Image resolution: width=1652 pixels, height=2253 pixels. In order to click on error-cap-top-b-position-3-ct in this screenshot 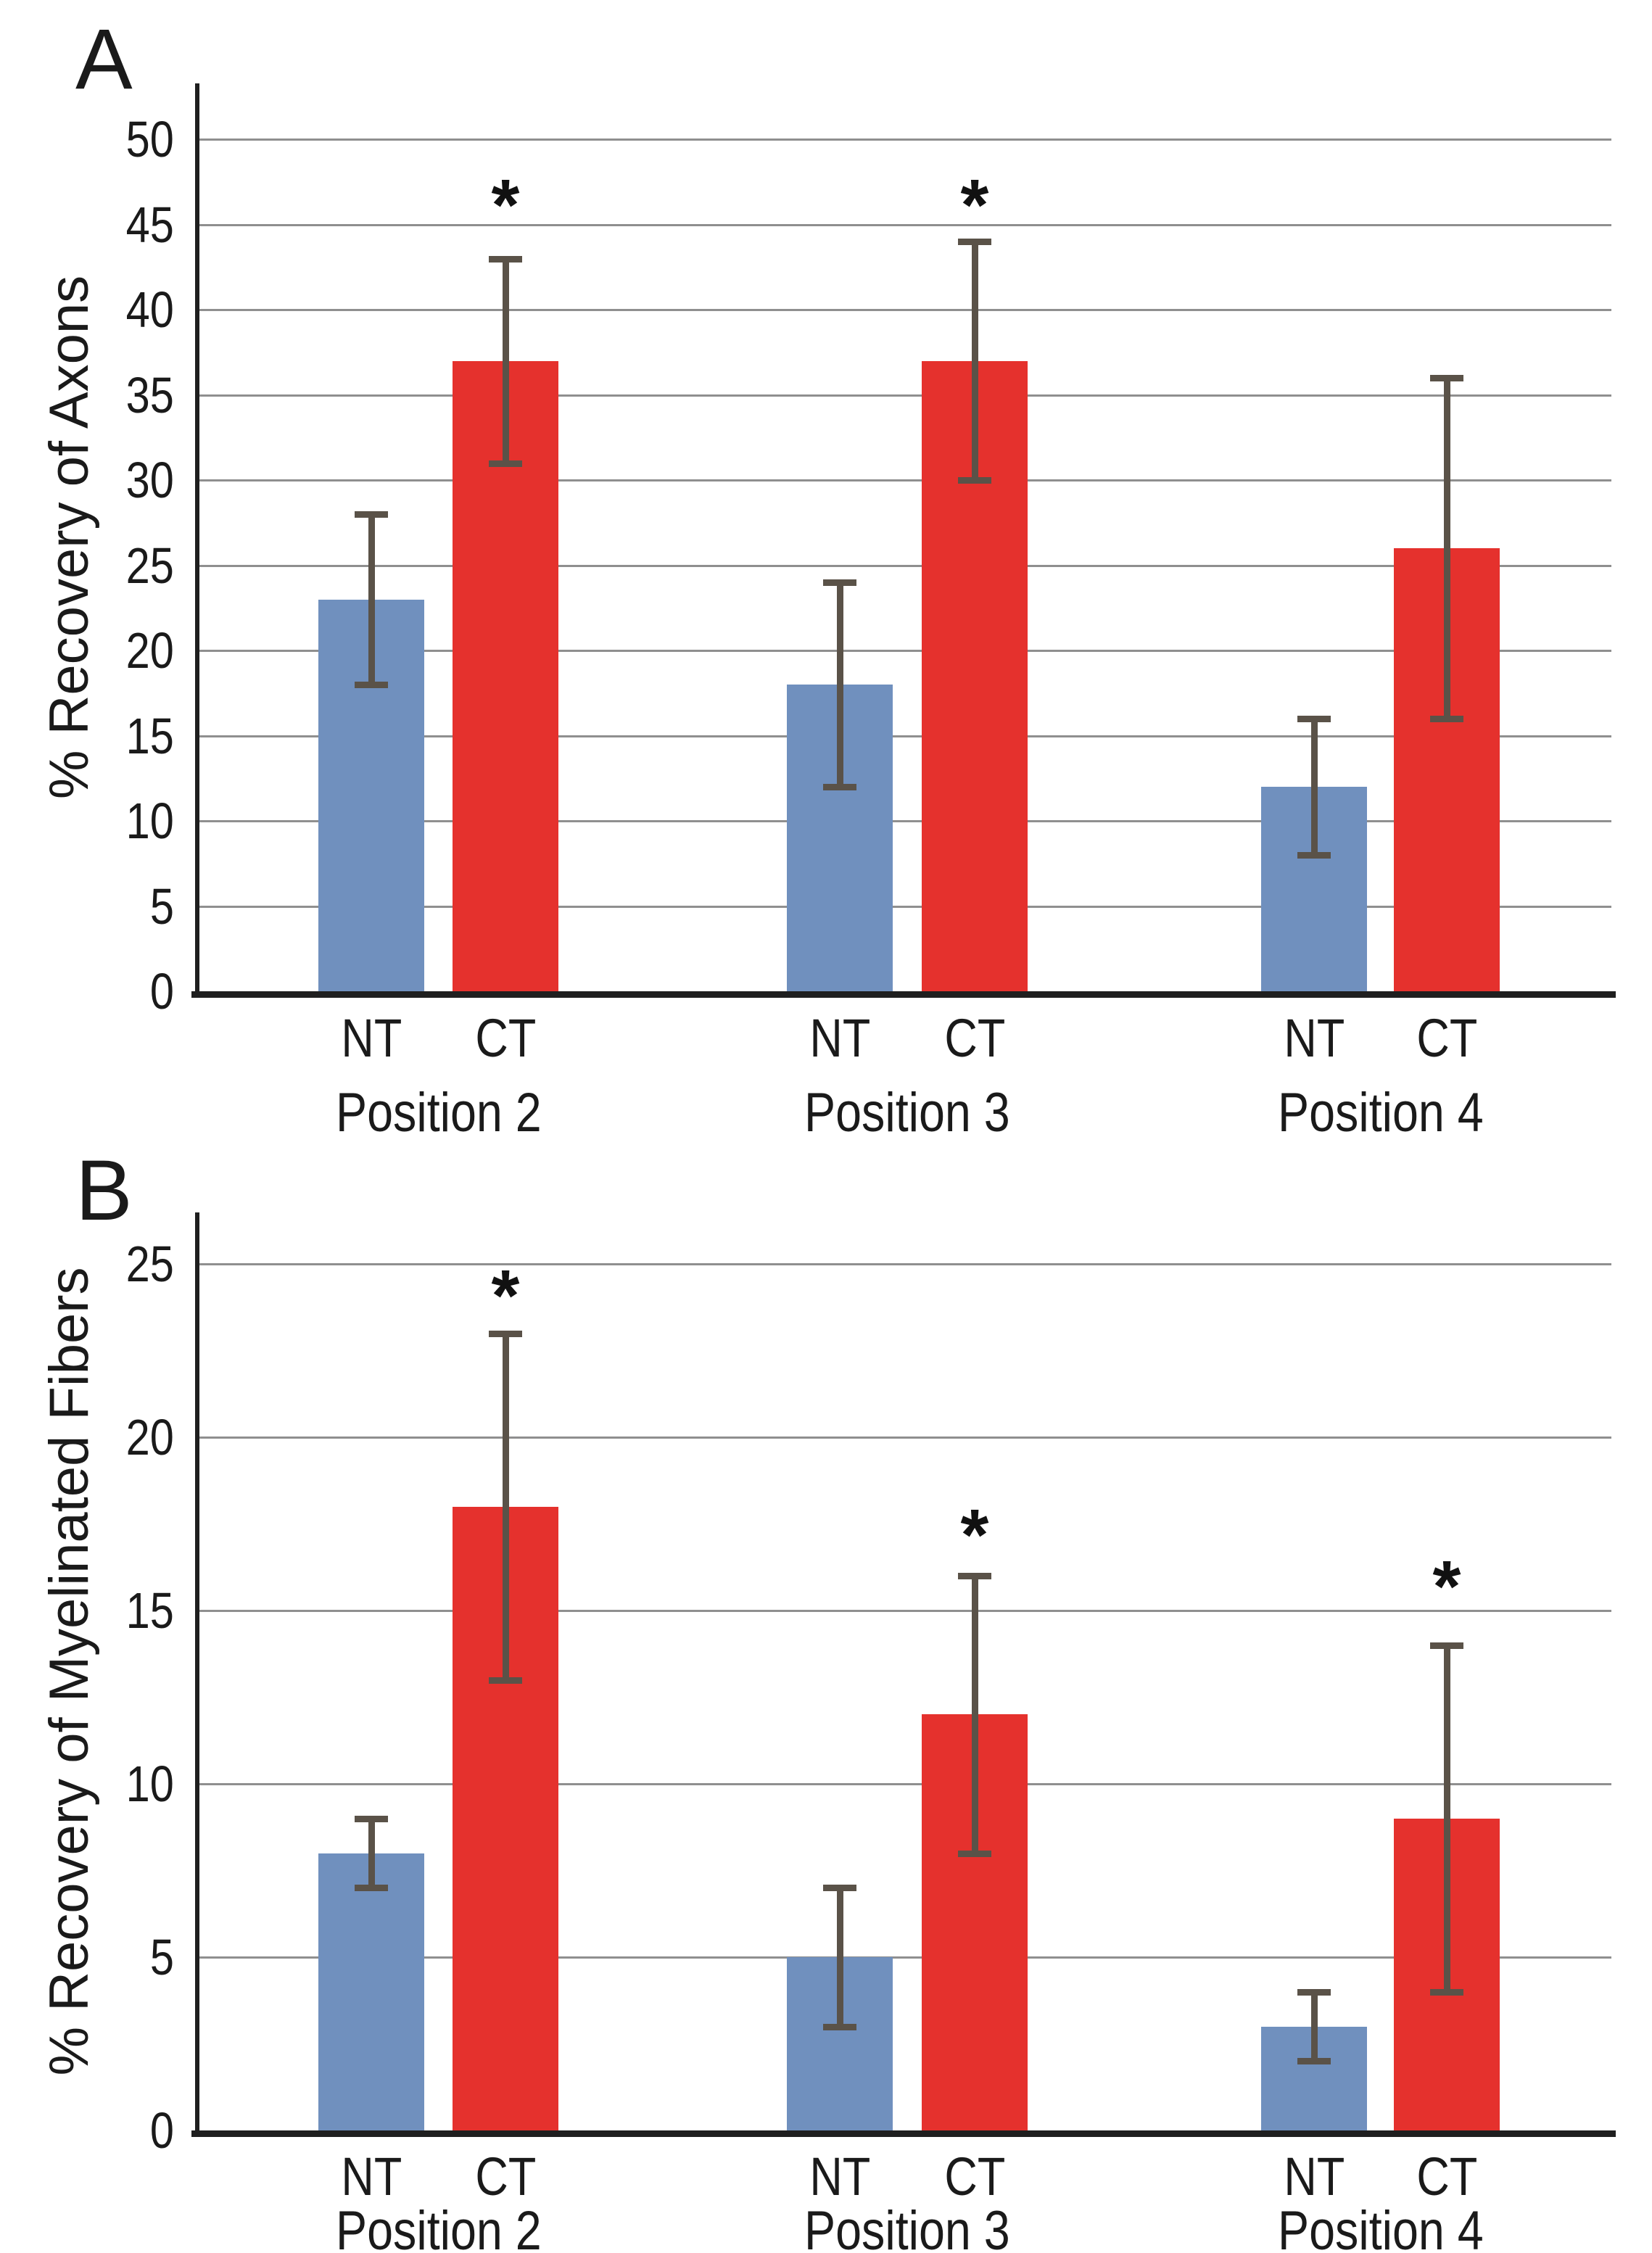, I will do `click(974, 1576)`.